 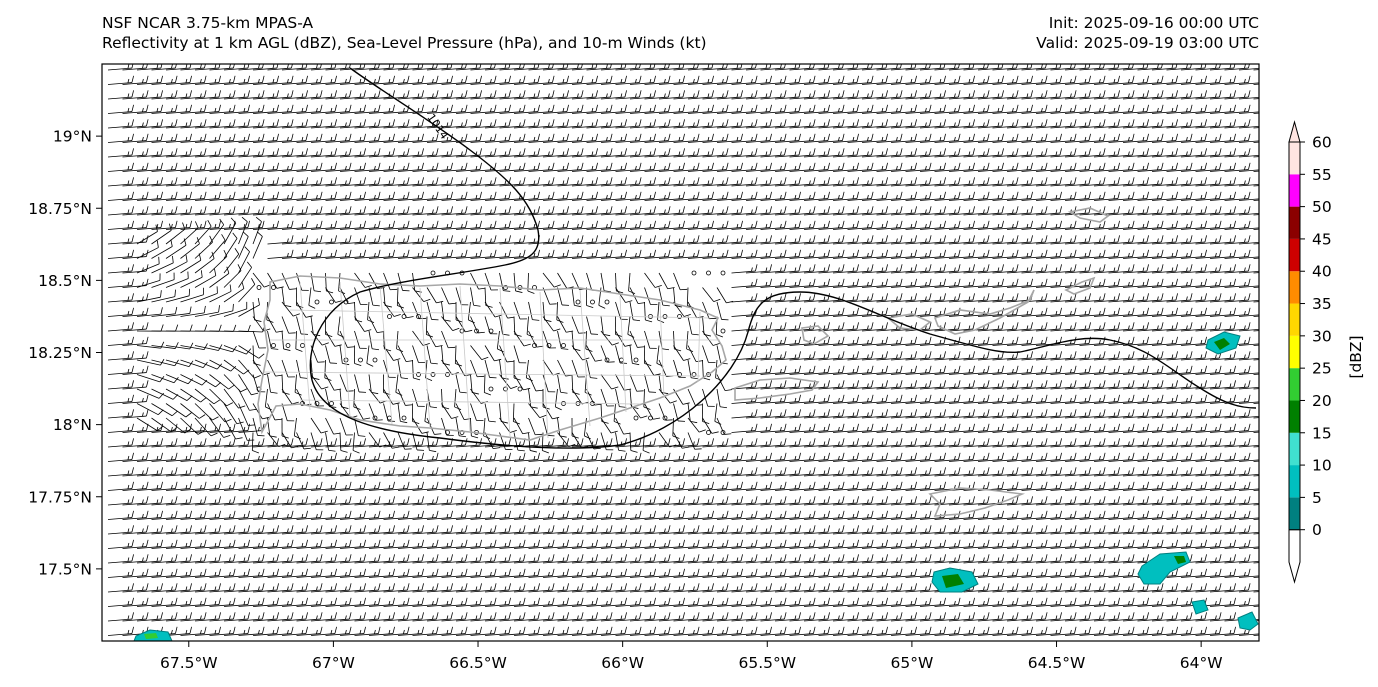 I want to click on colorbar-tick-label: 20, so click(x=1322, y=401).